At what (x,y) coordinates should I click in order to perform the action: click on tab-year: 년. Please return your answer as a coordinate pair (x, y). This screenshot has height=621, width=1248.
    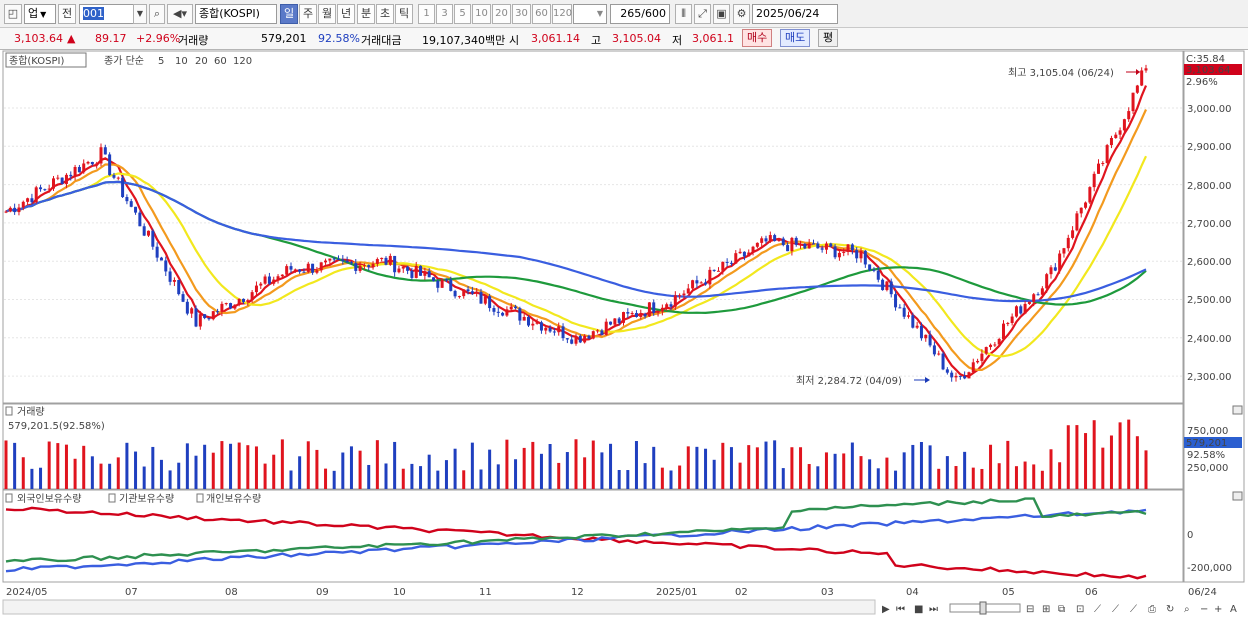
    Looking at the image, I should click on (346, 14).